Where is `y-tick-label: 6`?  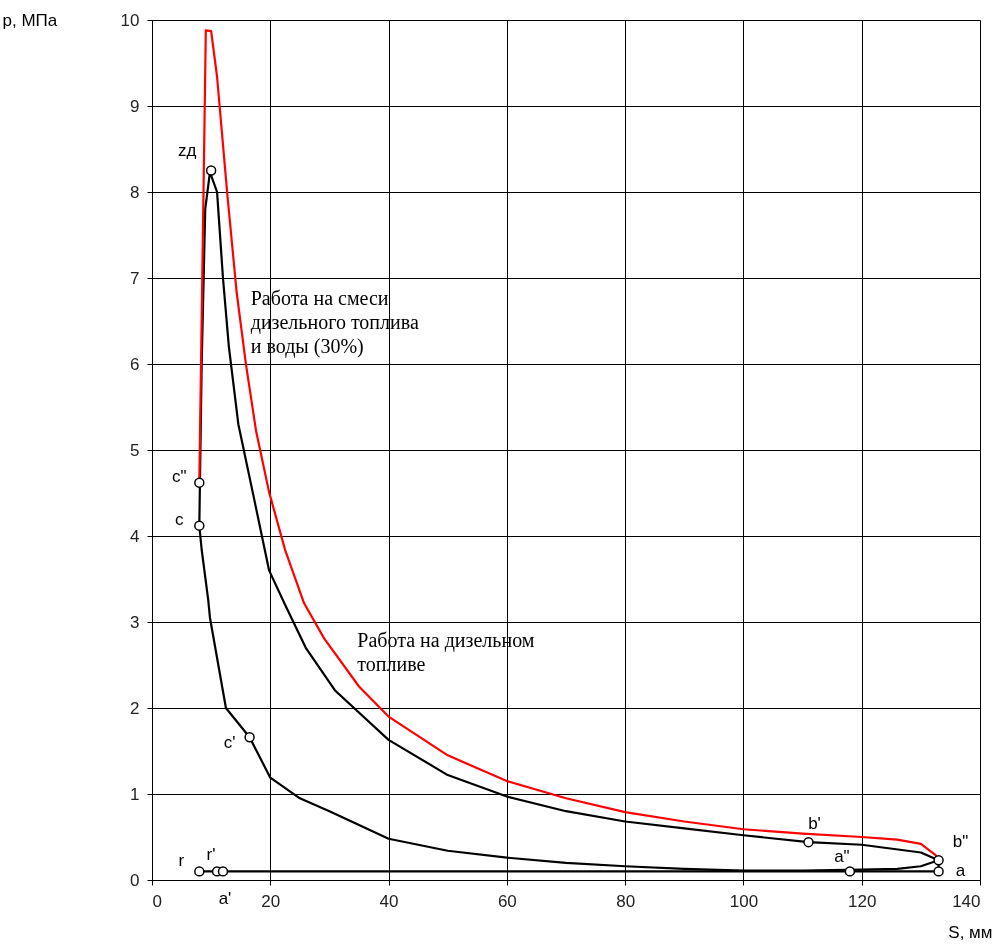 y-tick-label: 6 is located at coordinates (135, 364).